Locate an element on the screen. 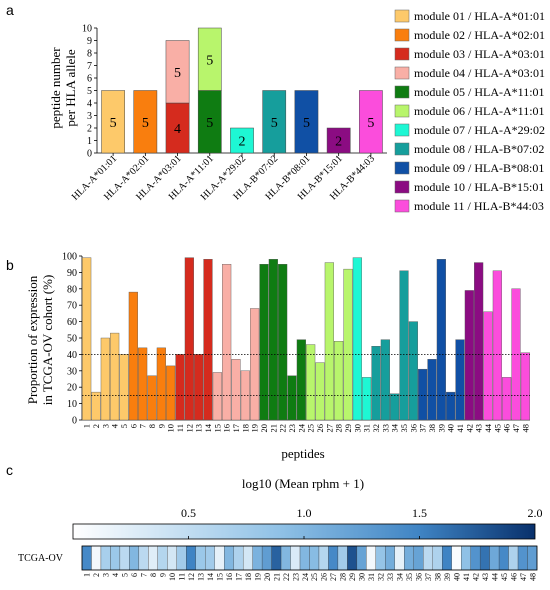 Image resolution: width=550 pixels, height=590 pixels. heatmap-x-tick-label: 20 is located at coordinates (267, 577).